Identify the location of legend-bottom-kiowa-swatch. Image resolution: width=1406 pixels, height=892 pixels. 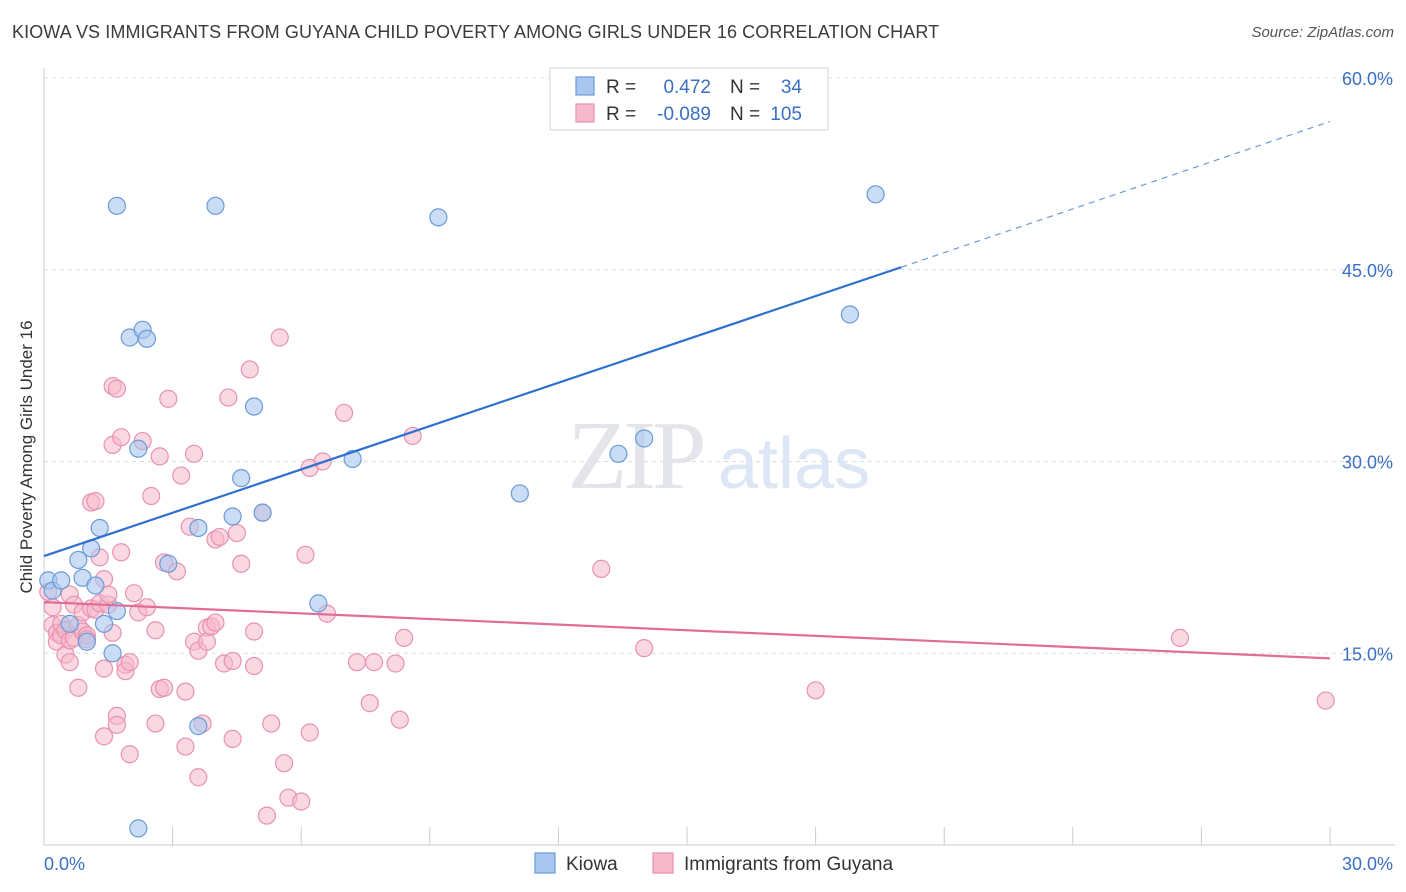
(545, 863).